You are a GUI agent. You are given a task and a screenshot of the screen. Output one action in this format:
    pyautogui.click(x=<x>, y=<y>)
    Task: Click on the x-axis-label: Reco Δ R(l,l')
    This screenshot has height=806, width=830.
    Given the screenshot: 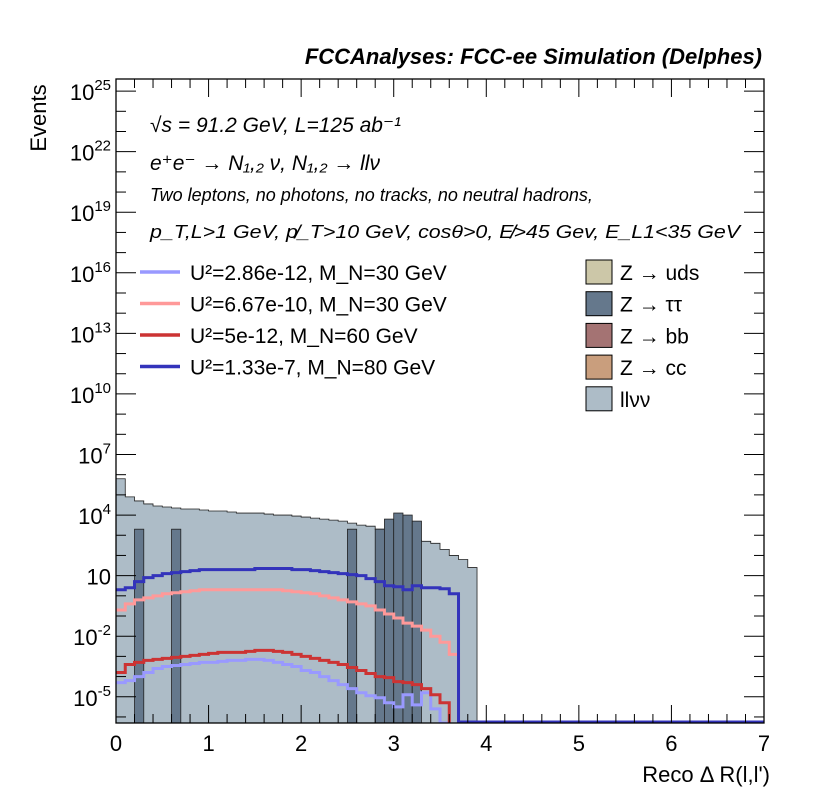 What is the action you would take?
    pyautogui.click(x=706, y=774)
    